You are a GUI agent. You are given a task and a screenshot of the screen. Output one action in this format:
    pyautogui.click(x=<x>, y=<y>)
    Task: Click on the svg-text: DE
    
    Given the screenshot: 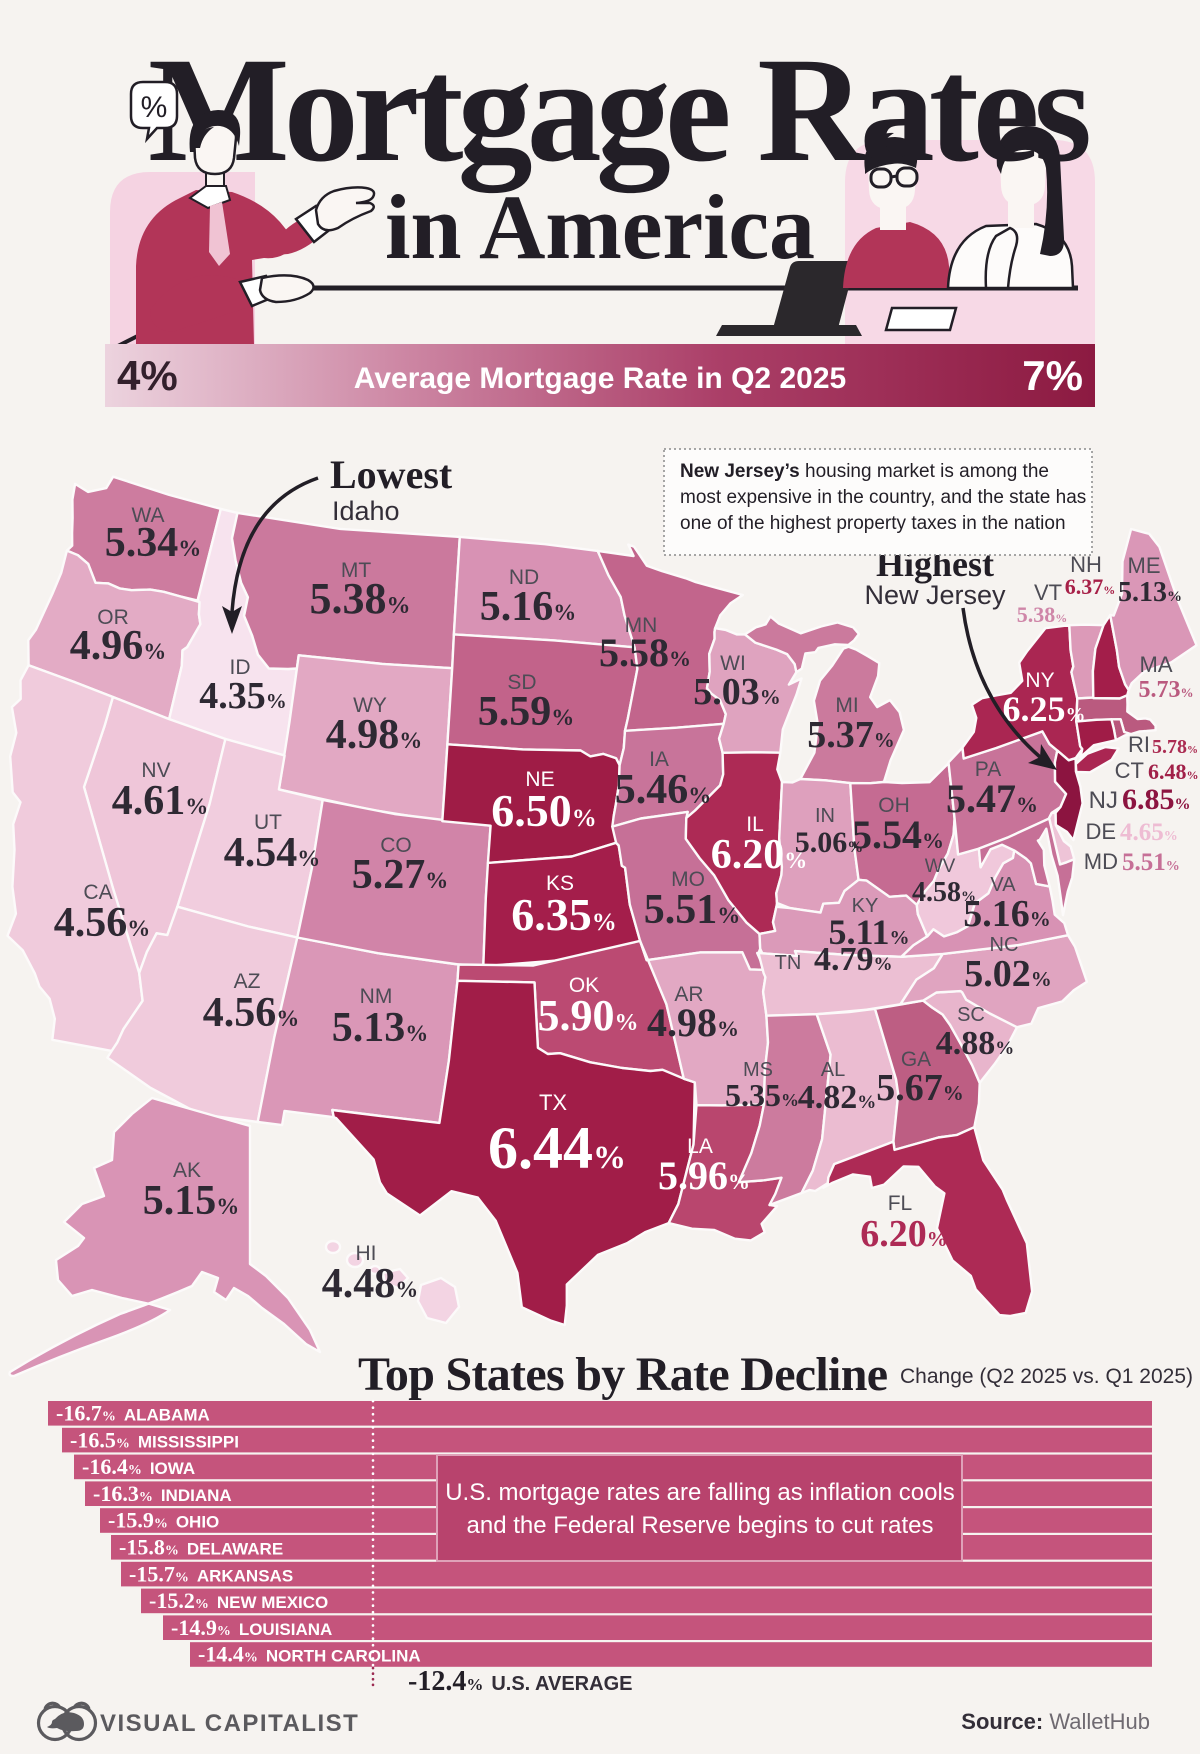 What is the action you would take?
    pyautogui.click(x=1100, y=831)
    